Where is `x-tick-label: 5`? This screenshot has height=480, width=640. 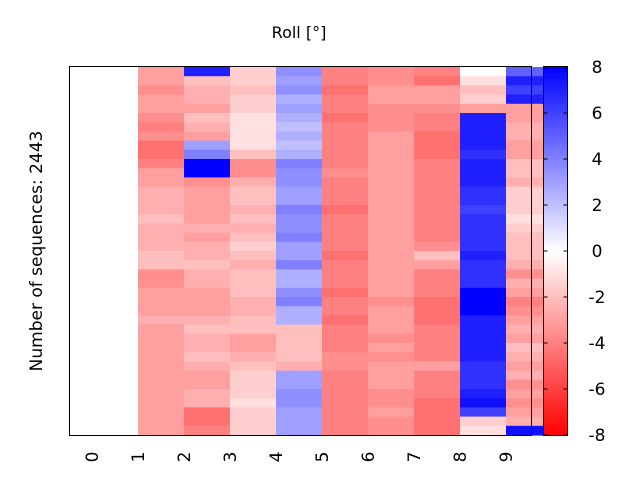
x-tick-label: 5 is located at coordinates (323, 457).